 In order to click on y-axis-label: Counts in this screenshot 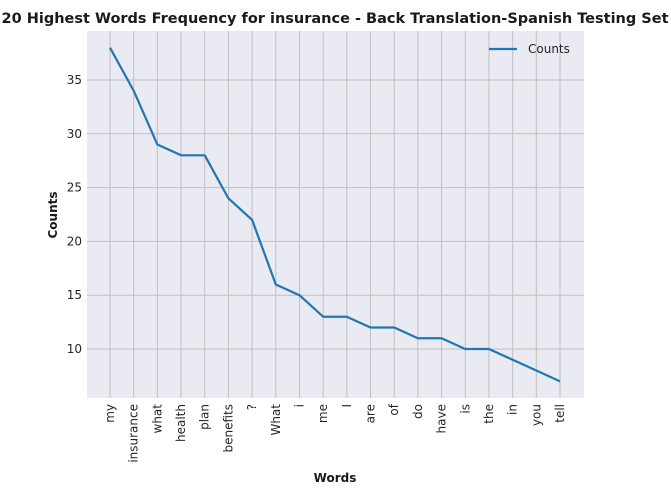, I will do `click(53, 214)`.